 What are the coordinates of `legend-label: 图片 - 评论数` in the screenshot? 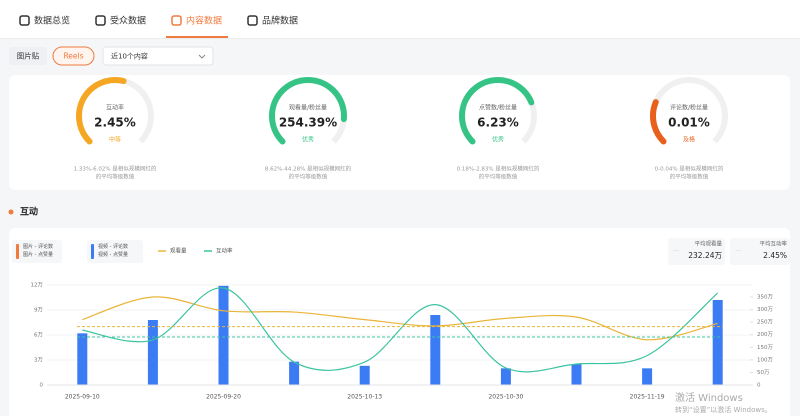 It's located at (38, 246).